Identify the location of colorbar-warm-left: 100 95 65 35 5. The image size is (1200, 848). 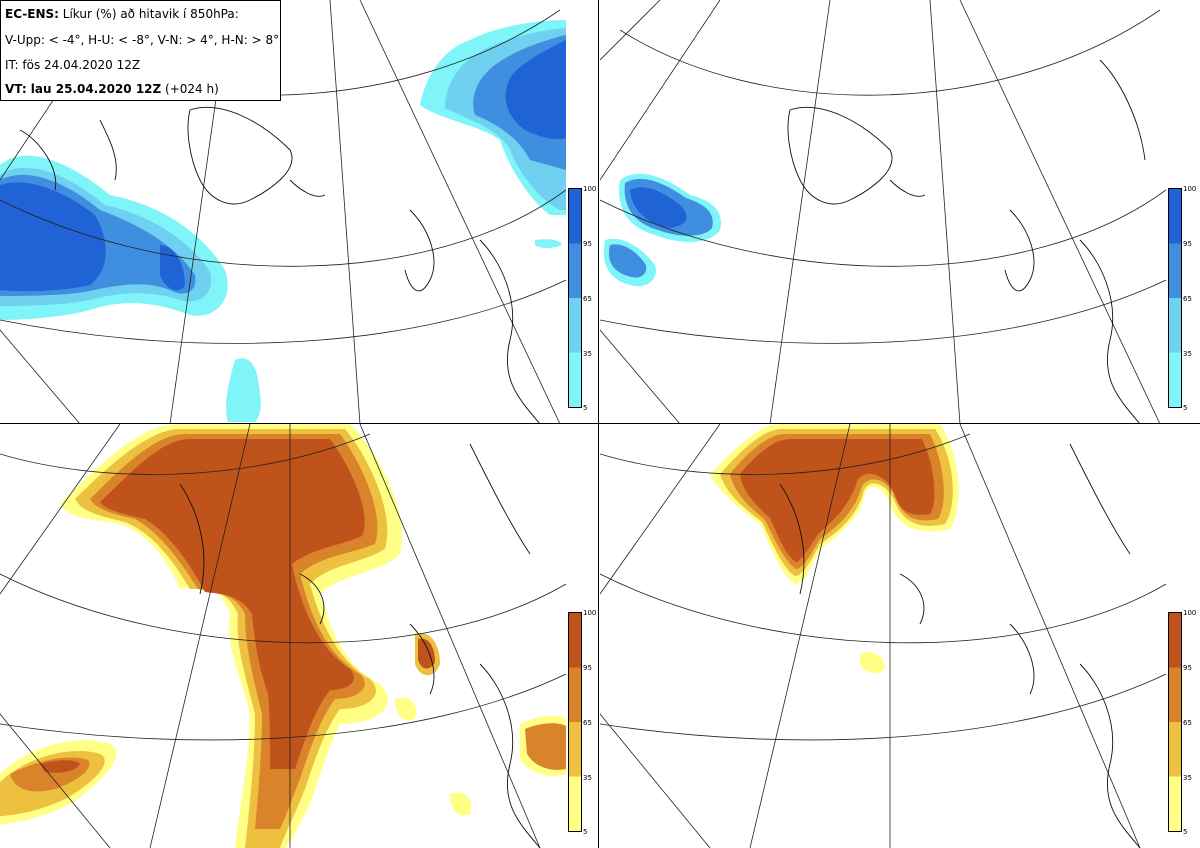
(589, 722).